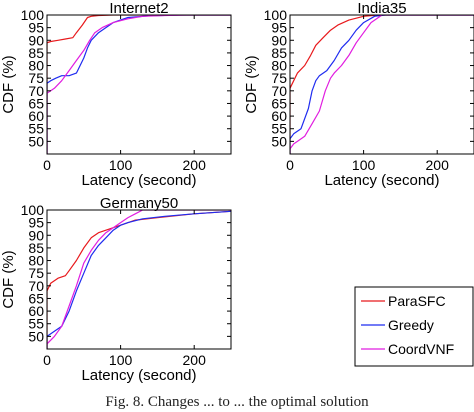 This screenshot has width=474, height=412. Describe the element at coordinates (411, 325) in the screenshot. I see `legend-label-greedy: Greedy` at that location.